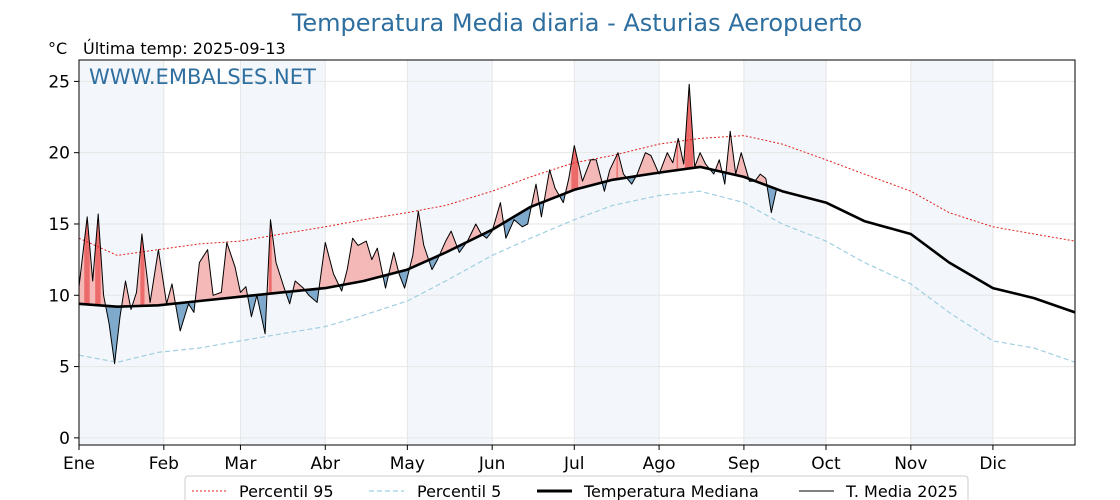 The image size is (1120, 500). Describe the element at coordinates (992, 464) in the screenshot. I see `x-tick-label: Dic` at that location.